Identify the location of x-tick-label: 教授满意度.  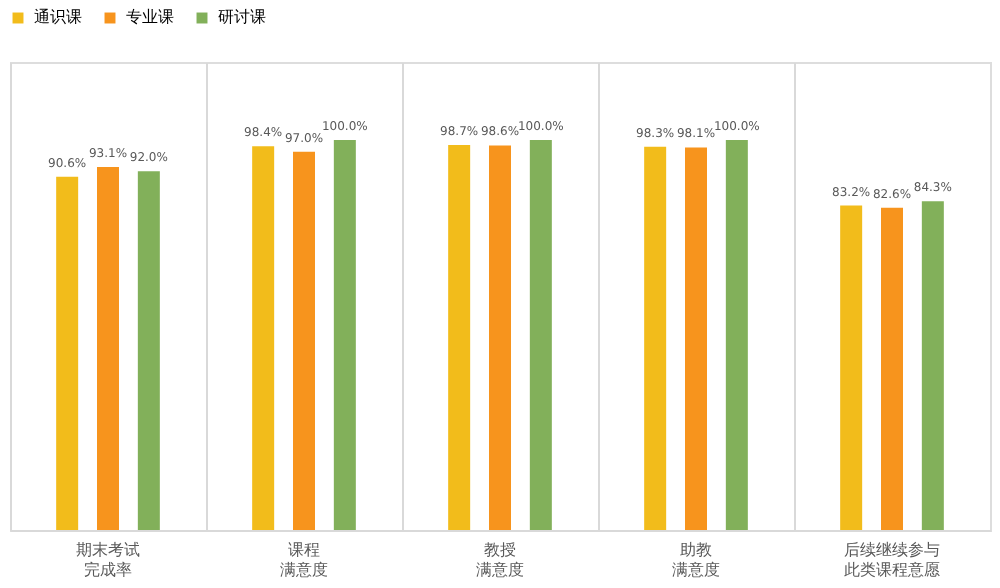
(500, 560).